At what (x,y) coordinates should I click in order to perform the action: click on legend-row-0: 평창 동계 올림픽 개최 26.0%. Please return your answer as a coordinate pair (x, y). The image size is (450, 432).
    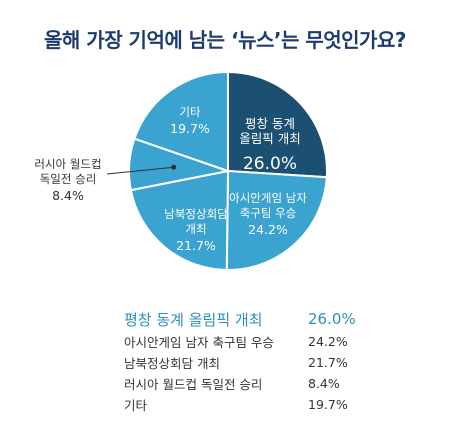
    Looking at the image, I should click on (244, 319).